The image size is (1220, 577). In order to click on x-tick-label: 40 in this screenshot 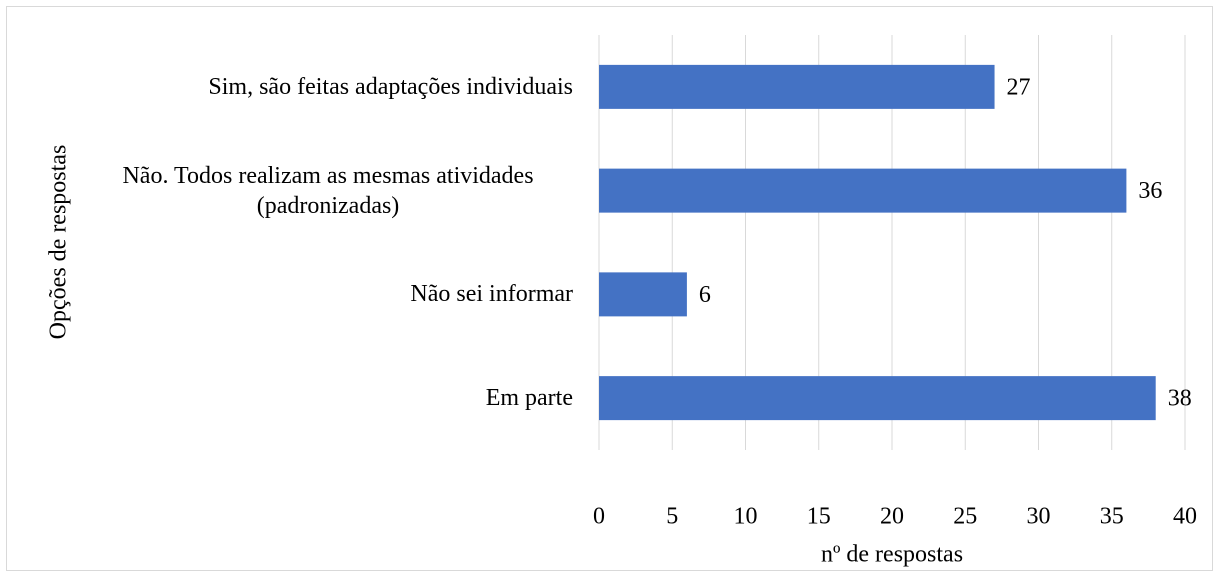, I will do `click(1185, 517)`.